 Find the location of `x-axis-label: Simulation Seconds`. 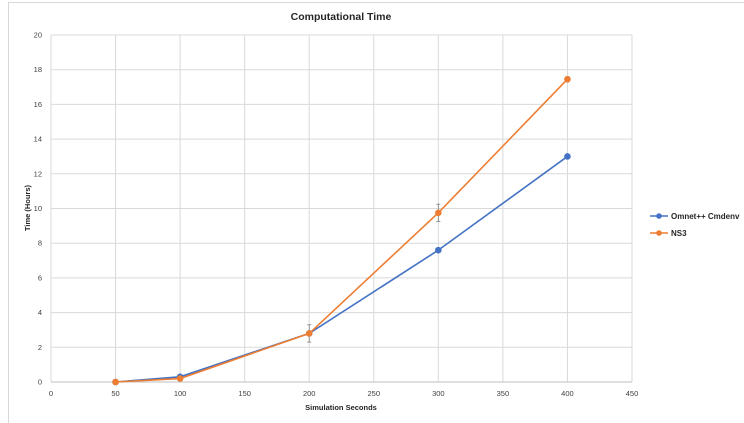

x-axis-label: Simulation Seconds is located at coordinates (341, 407).